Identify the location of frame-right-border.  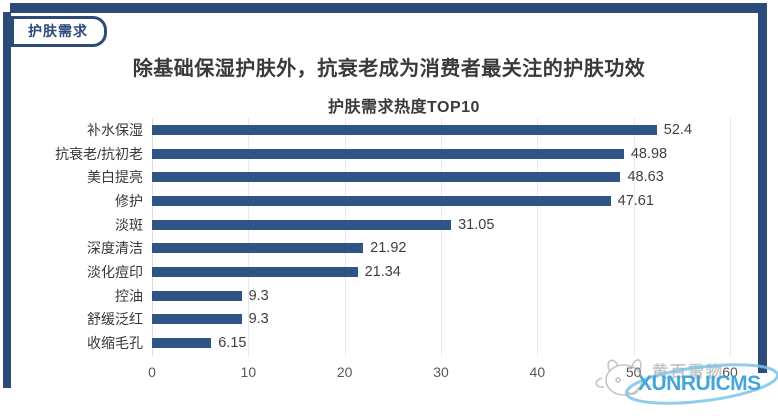
(762, 188).